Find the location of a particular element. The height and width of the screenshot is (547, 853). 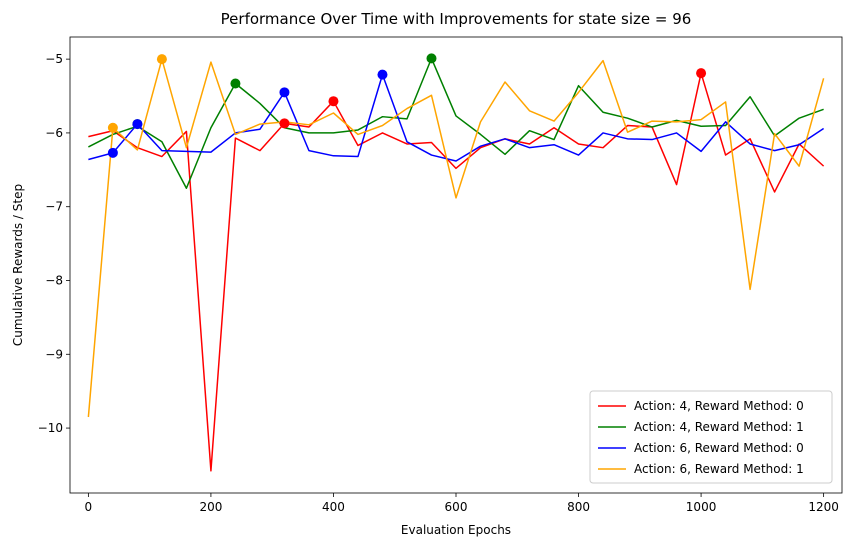

legend-box is located at coordinates (711, 437).